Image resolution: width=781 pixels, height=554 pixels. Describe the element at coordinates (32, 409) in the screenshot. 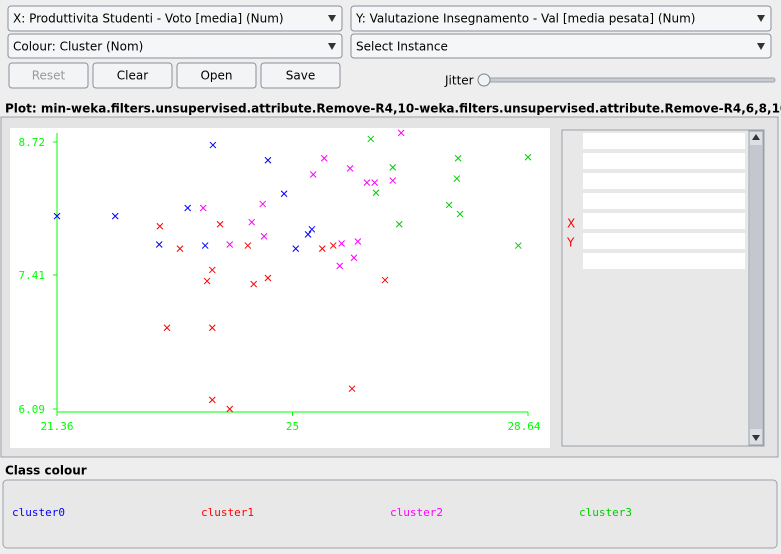

I see `y-tick-label: 6.09` at that location.